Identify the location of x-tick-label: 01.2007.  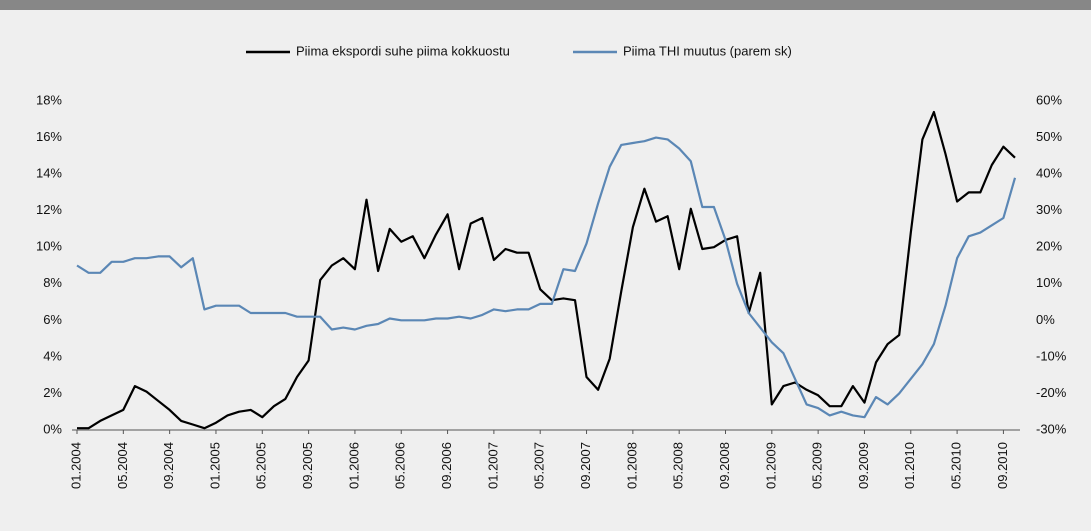
(492, 465).